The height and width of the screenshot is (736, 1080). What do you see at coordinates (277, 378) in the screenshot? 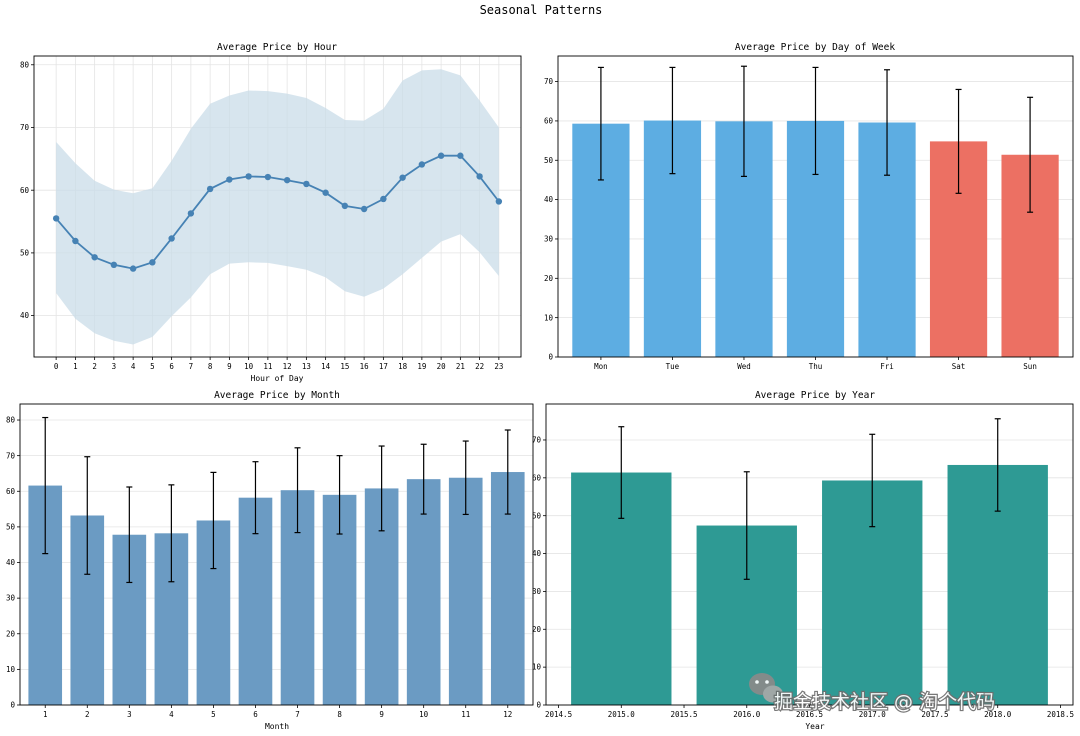
I see `hour-x-axis-label: Hour of Day` at bounding box center [277, 378].